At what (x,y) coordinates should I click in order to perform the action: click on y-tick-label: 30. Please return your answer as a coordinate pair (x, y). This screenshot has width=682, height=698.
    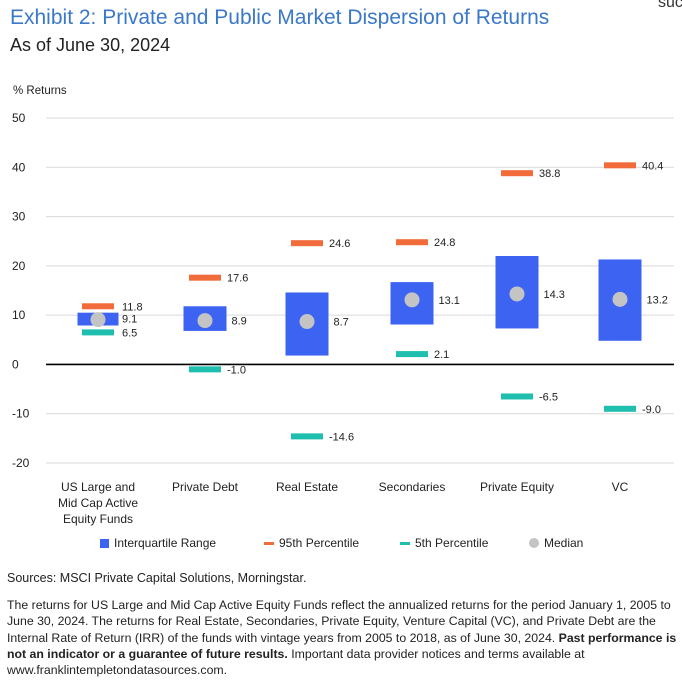
    Looking at the image, I should click on (19, 217).